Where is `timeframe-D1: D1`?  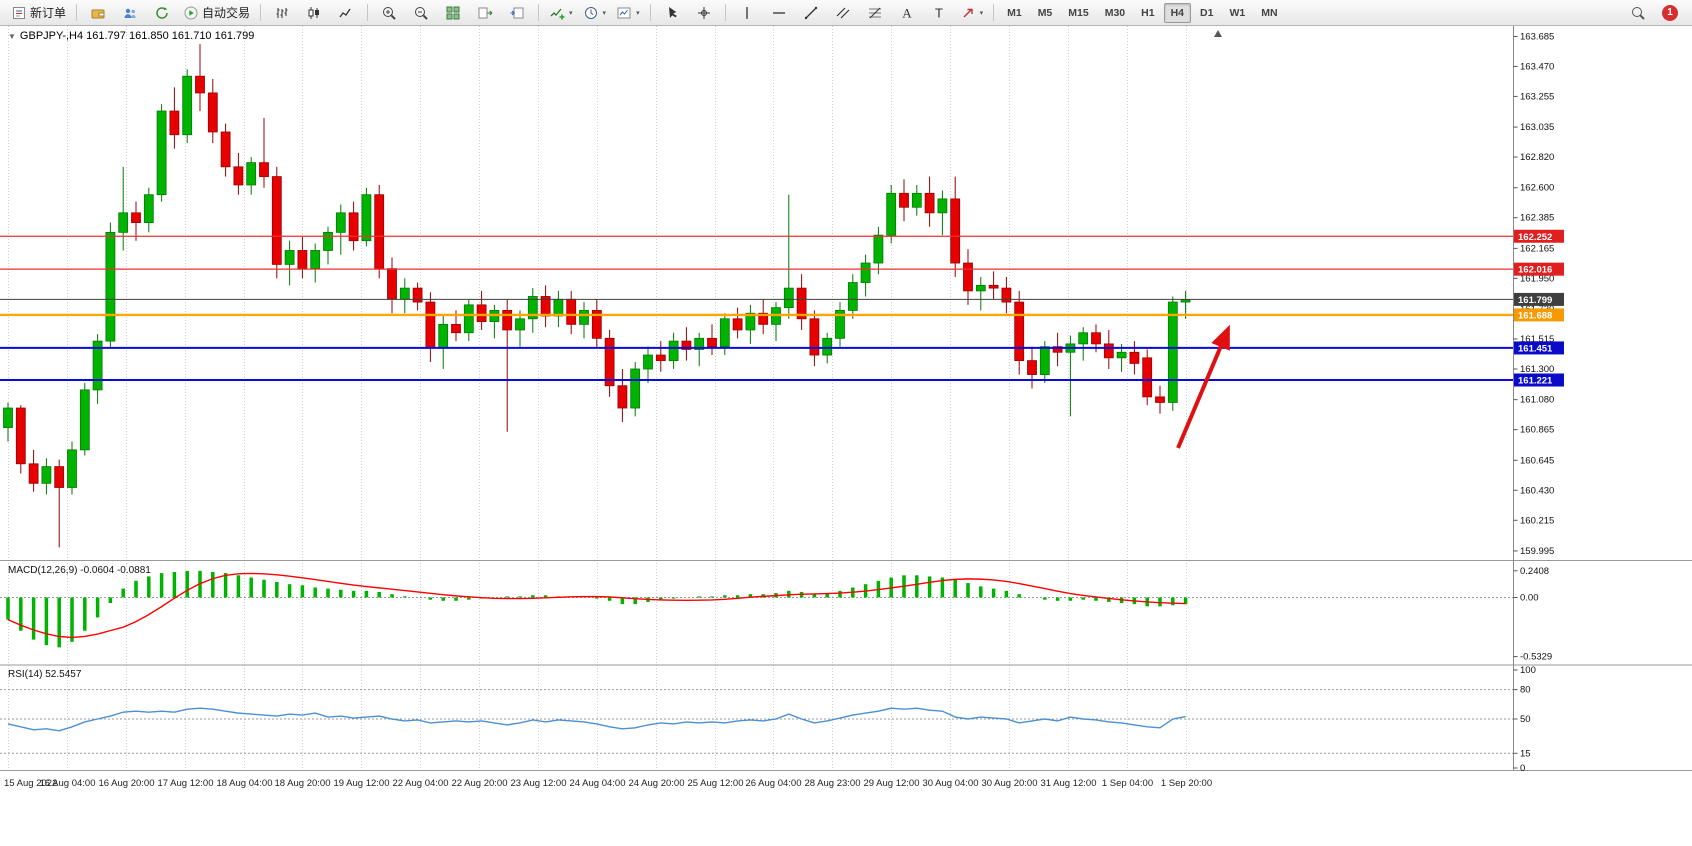
timeframe-D1: D1 is located at coordinates (1207, 12).